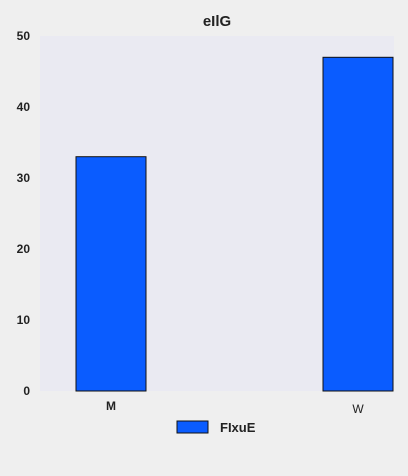  Describe the element at coordinates (358, 409) in the screenshot. I see `x-tick-label: W` at that location.